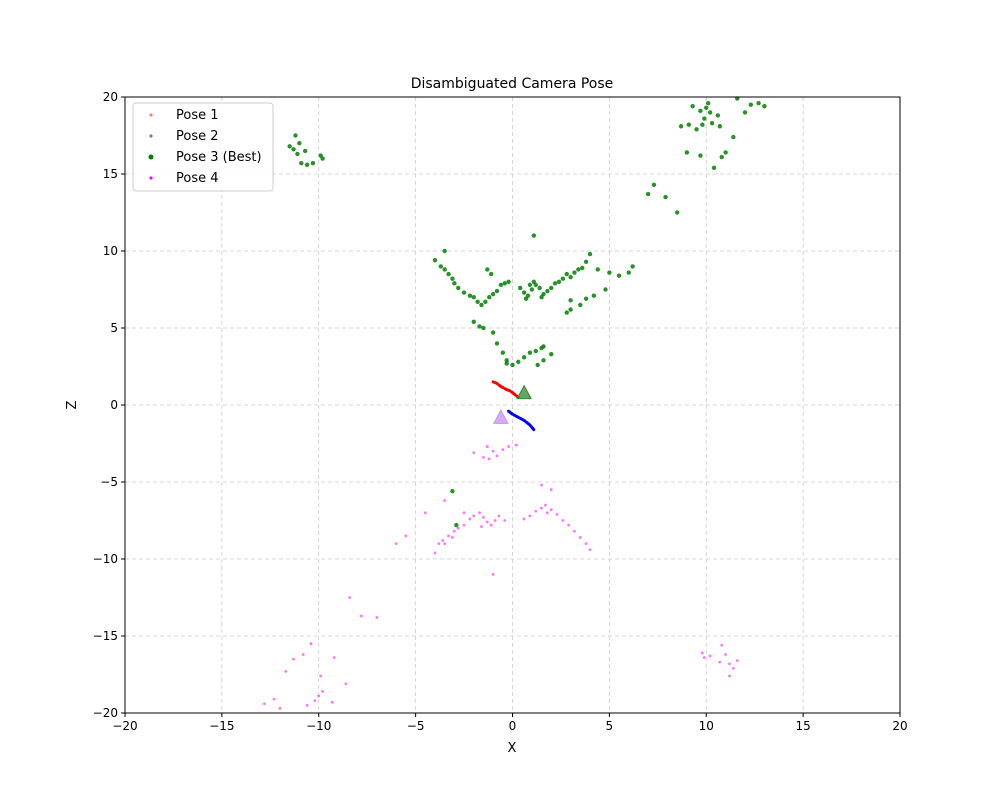 This screenshot has height=800, width=1000. Describe the element at coordinates (110, 251) in the screenshot. I see `y-tick-label: 10` at that location.